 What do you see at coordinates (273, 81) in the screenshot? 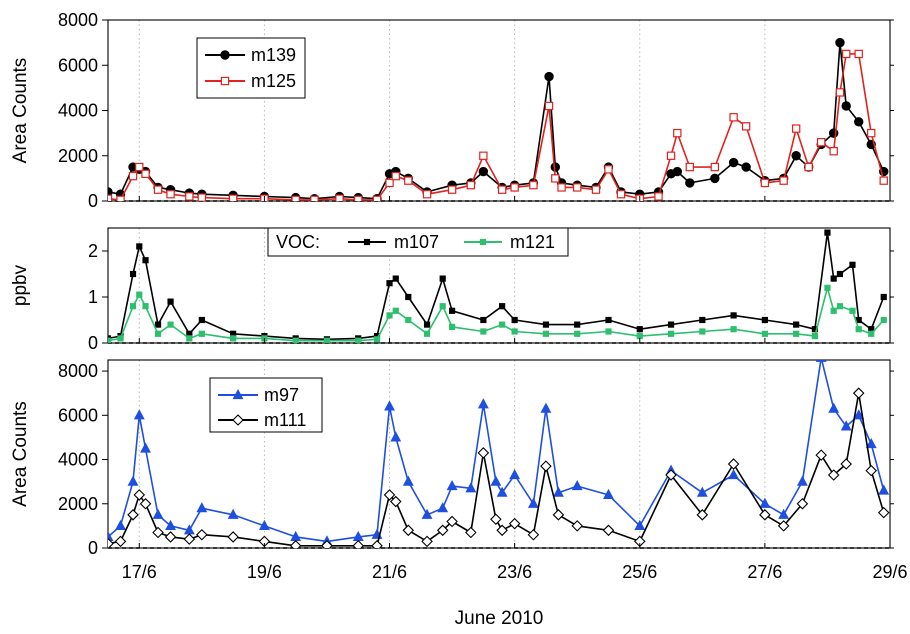
I see `legend-label-m125: m125` at bounding box center [273, 81].